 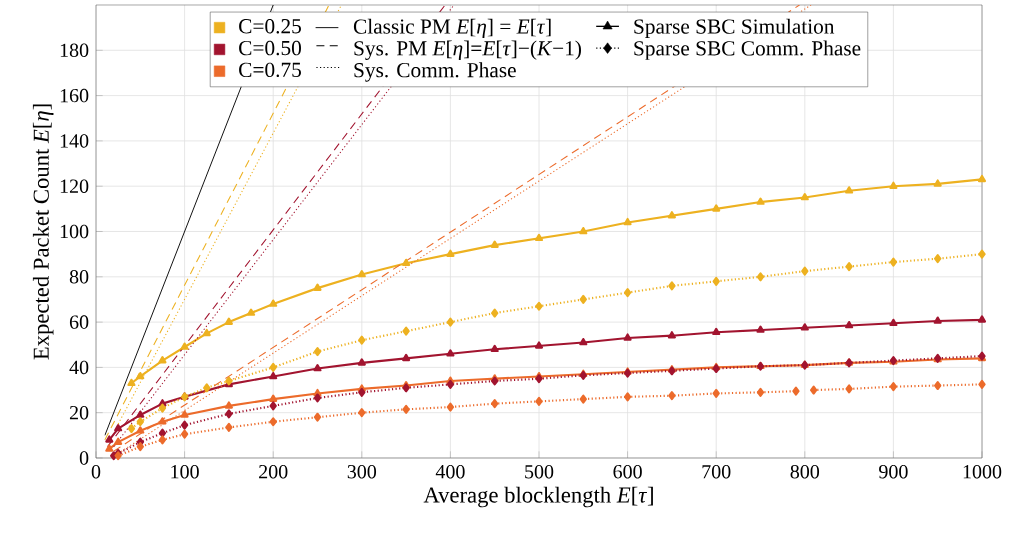 I want to click on x-tick-label: 800, so click(x=805, y=471).